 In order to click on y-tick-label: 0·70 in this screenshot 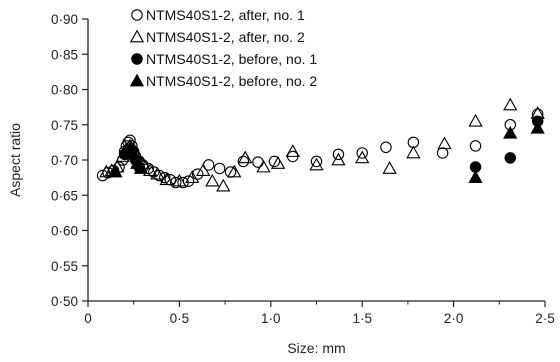, I will do `click(64, 160)`.